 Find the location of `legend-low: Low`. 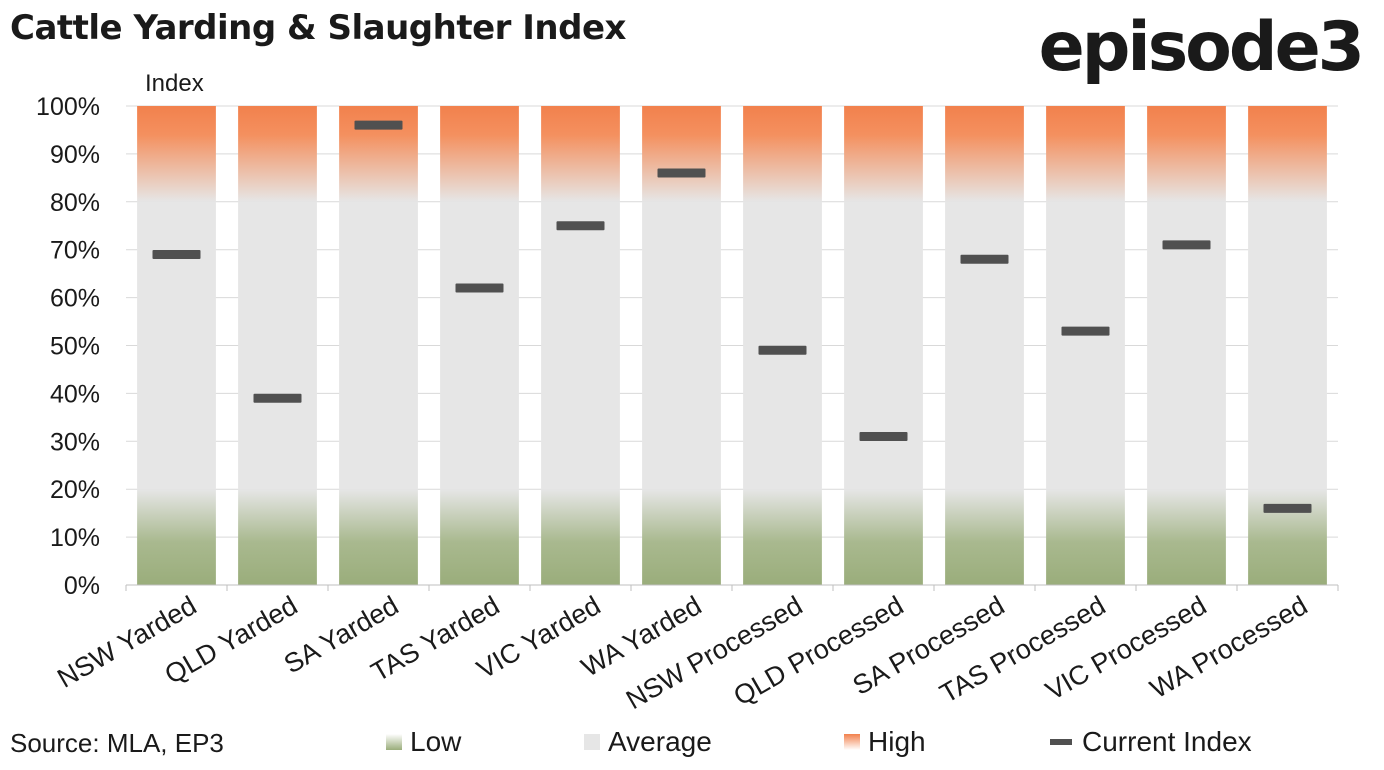

legend-low: Low is located at coordinates (423, 742).